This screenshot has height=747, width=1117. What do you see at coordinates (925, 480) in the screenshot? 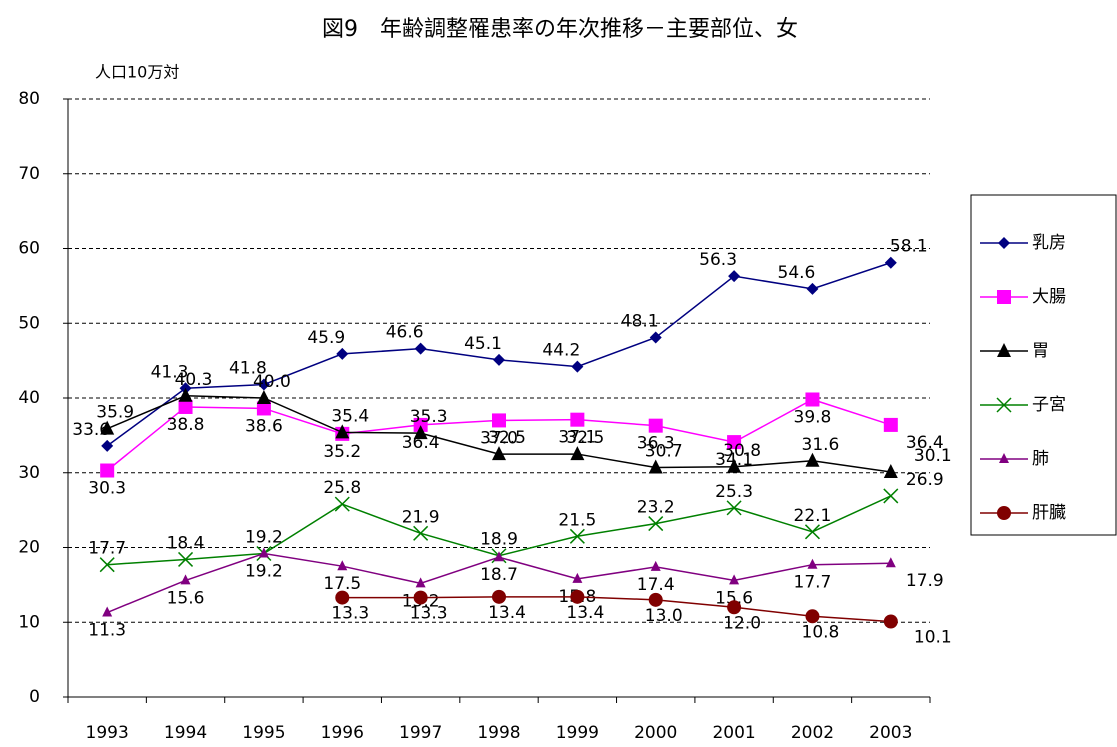
I see `data-label: 26.9` at bounding box center [925, 480].